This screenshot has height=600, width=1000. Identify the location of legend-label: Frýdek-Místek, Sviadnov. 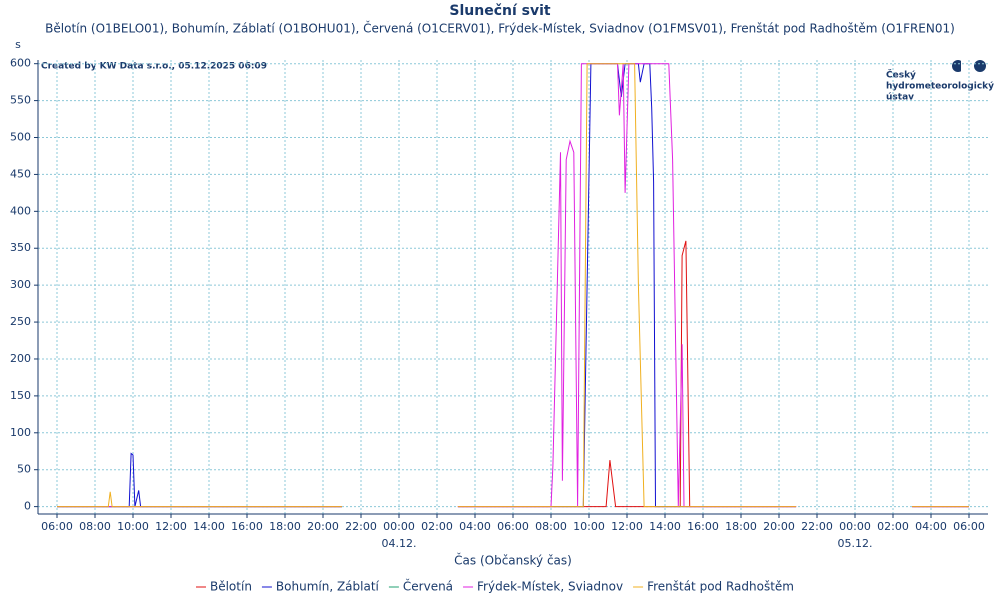
(550, 587).